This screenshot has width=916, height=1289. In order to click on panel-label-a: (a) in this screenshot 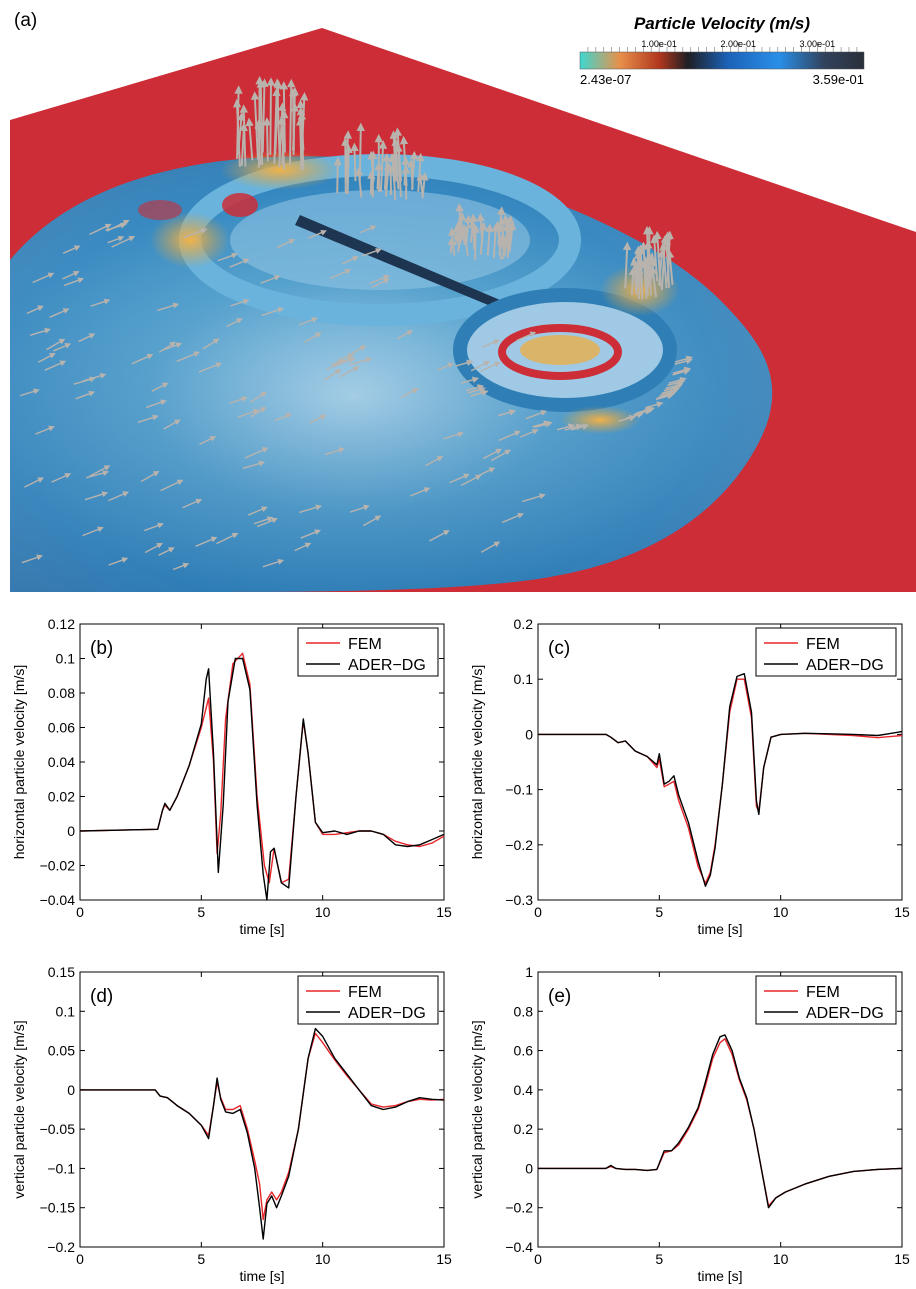, I will do `click(25, 20)`.